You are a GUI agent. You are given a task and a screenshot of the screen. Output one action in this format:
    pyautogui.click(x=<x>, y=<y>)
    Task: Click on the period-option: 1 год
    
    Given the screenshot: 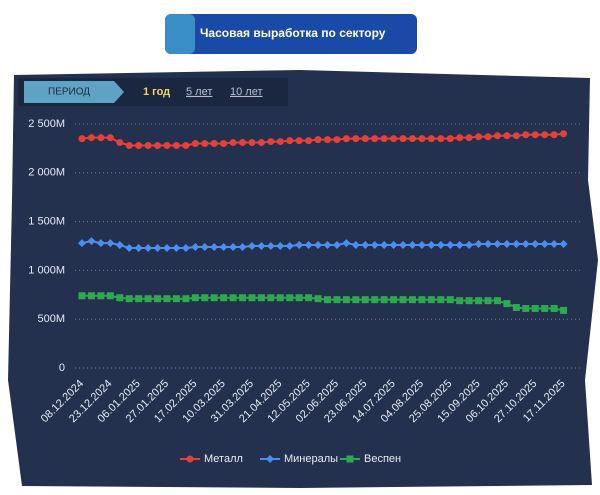 What is the action you would take?
    pyautogui.click(x=156, y=92)
    